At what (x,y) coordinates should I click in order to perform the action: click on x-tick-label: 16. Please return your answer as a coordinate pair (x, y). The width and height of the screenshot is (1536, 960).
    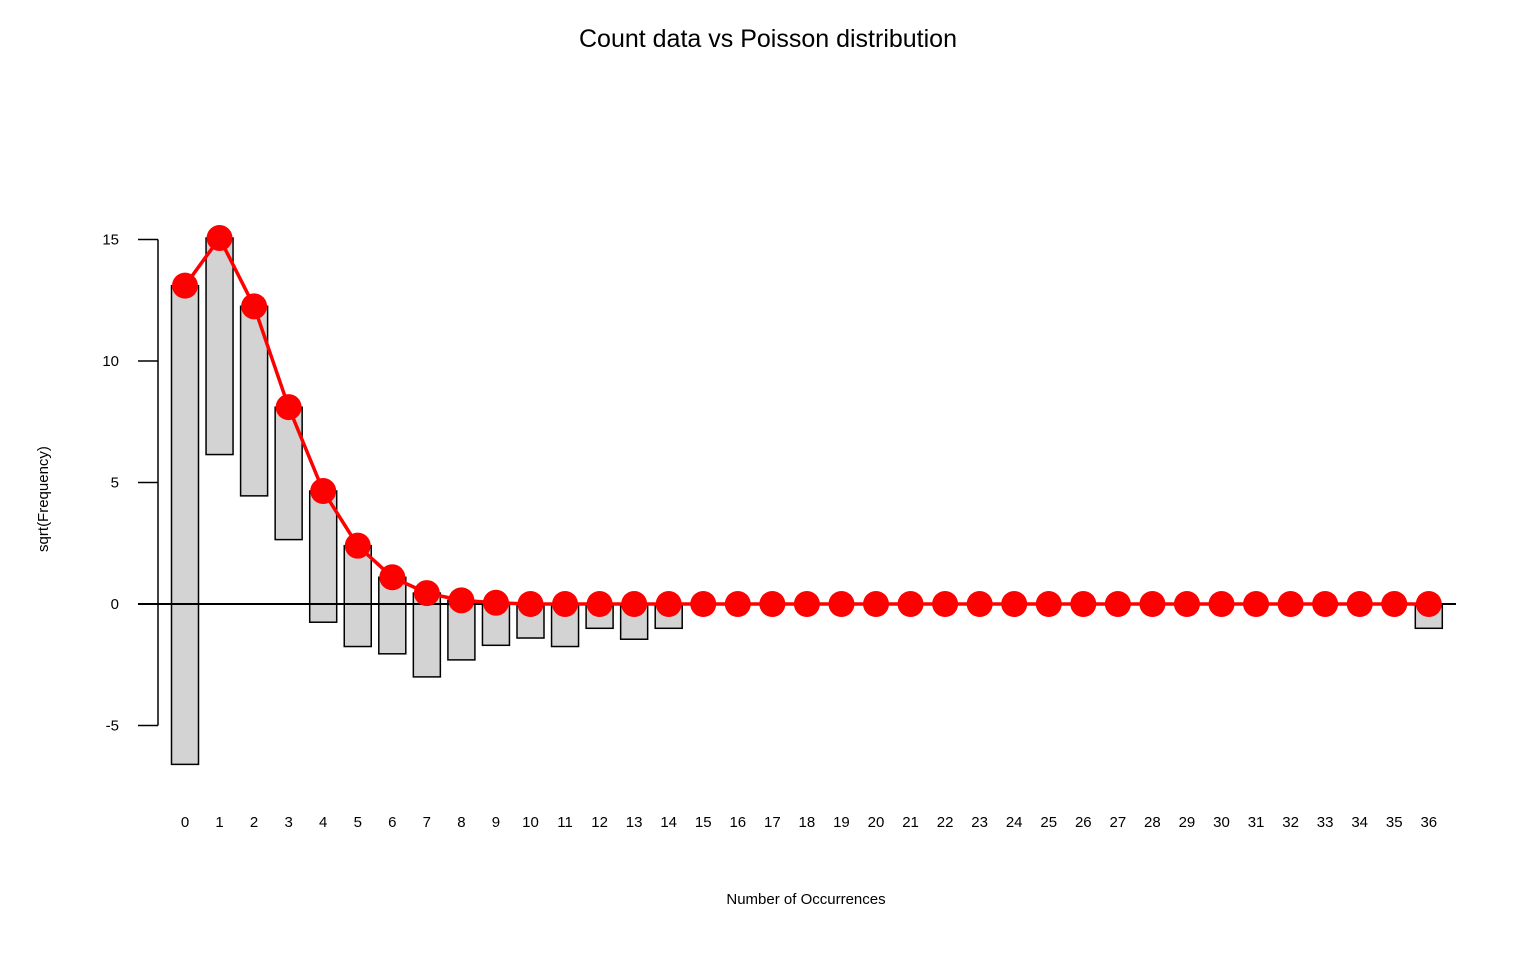
    Looking at the image, I should click on (737, 822).